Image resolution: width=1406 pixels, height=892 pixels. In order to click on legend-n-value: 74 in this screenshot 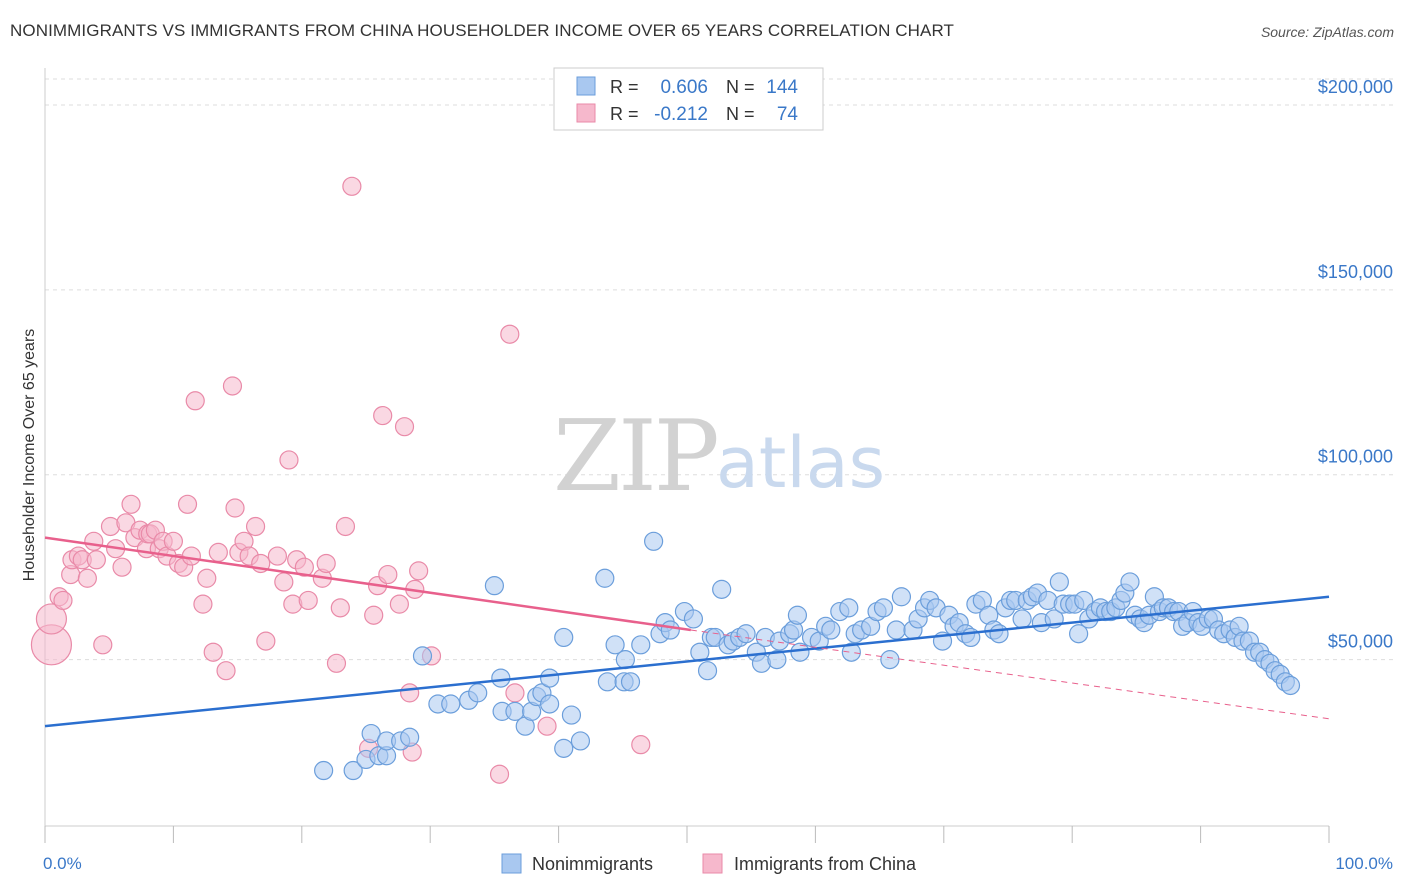, I will do `click(788, 114)`.